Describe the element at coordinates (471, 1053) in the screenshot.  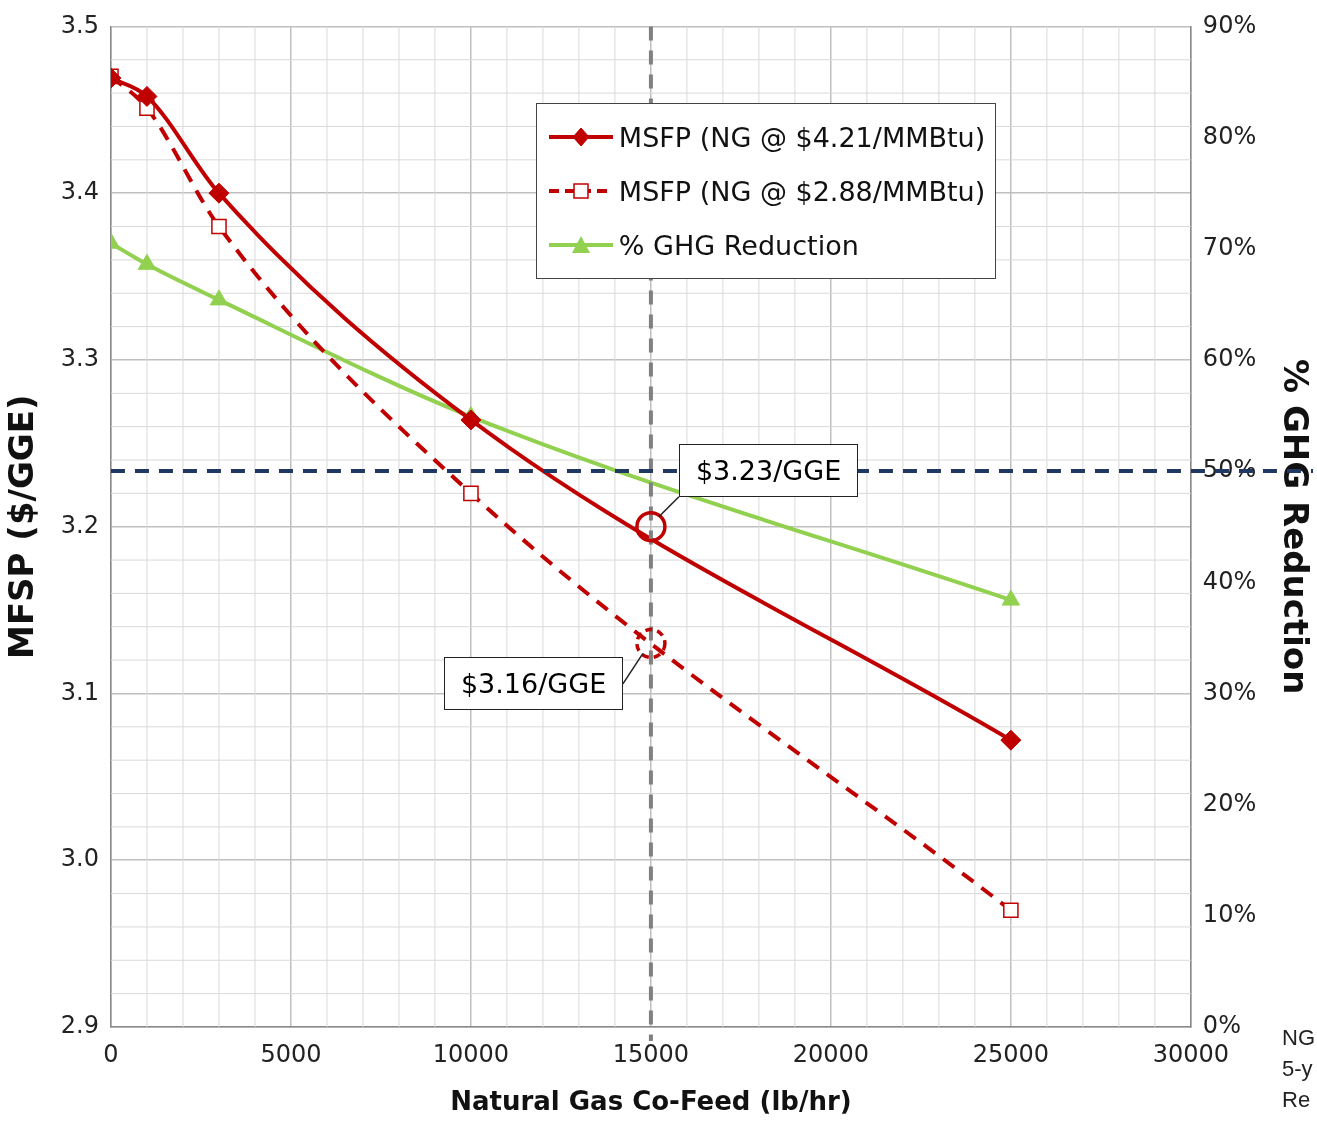
I see `x-tick-label: 10000` at that location.